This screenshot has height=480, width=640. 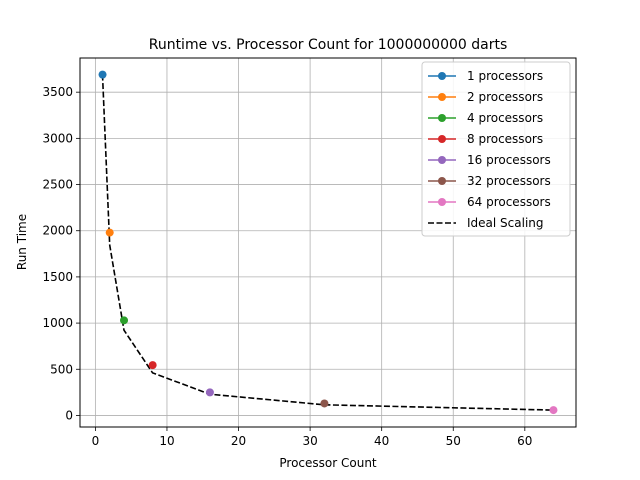 What do you see at coordinates (69, 415) in the screenshot?
I see `y-tick-label: 0` at bounding box center [69, 415].